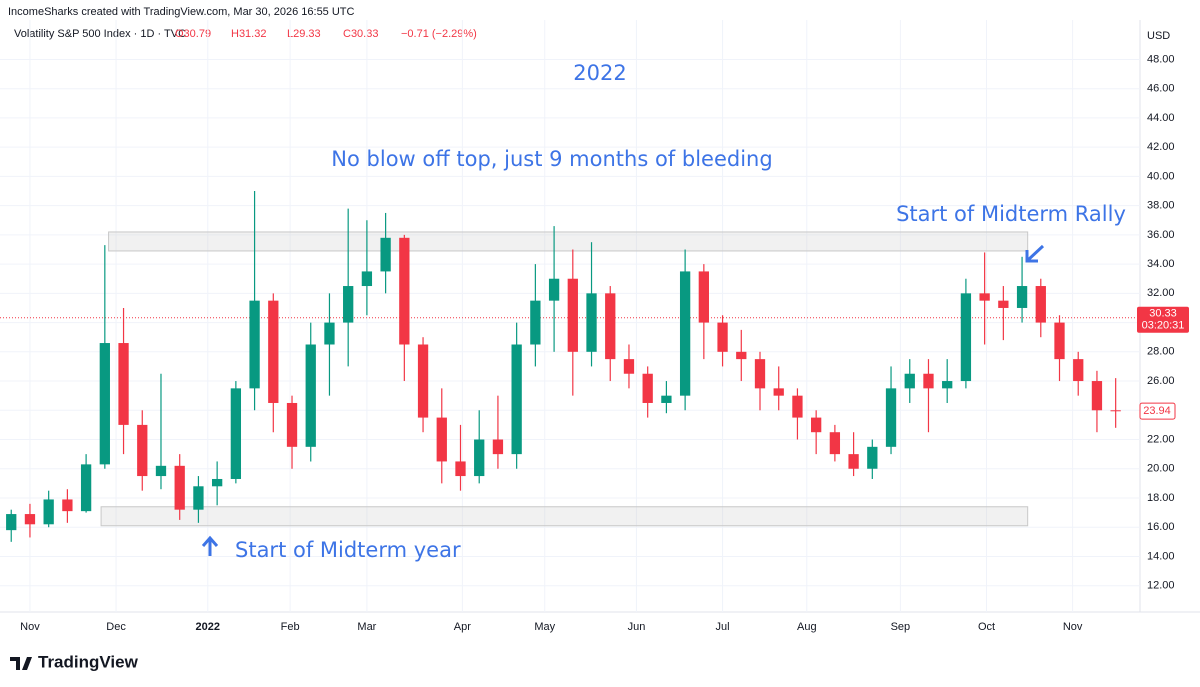 The width and height of the screenshot is (1200, 687). Describe the element at coordinates (1161, 527) in the screenshot. I see `y-tick-label: 16.00` at that location.